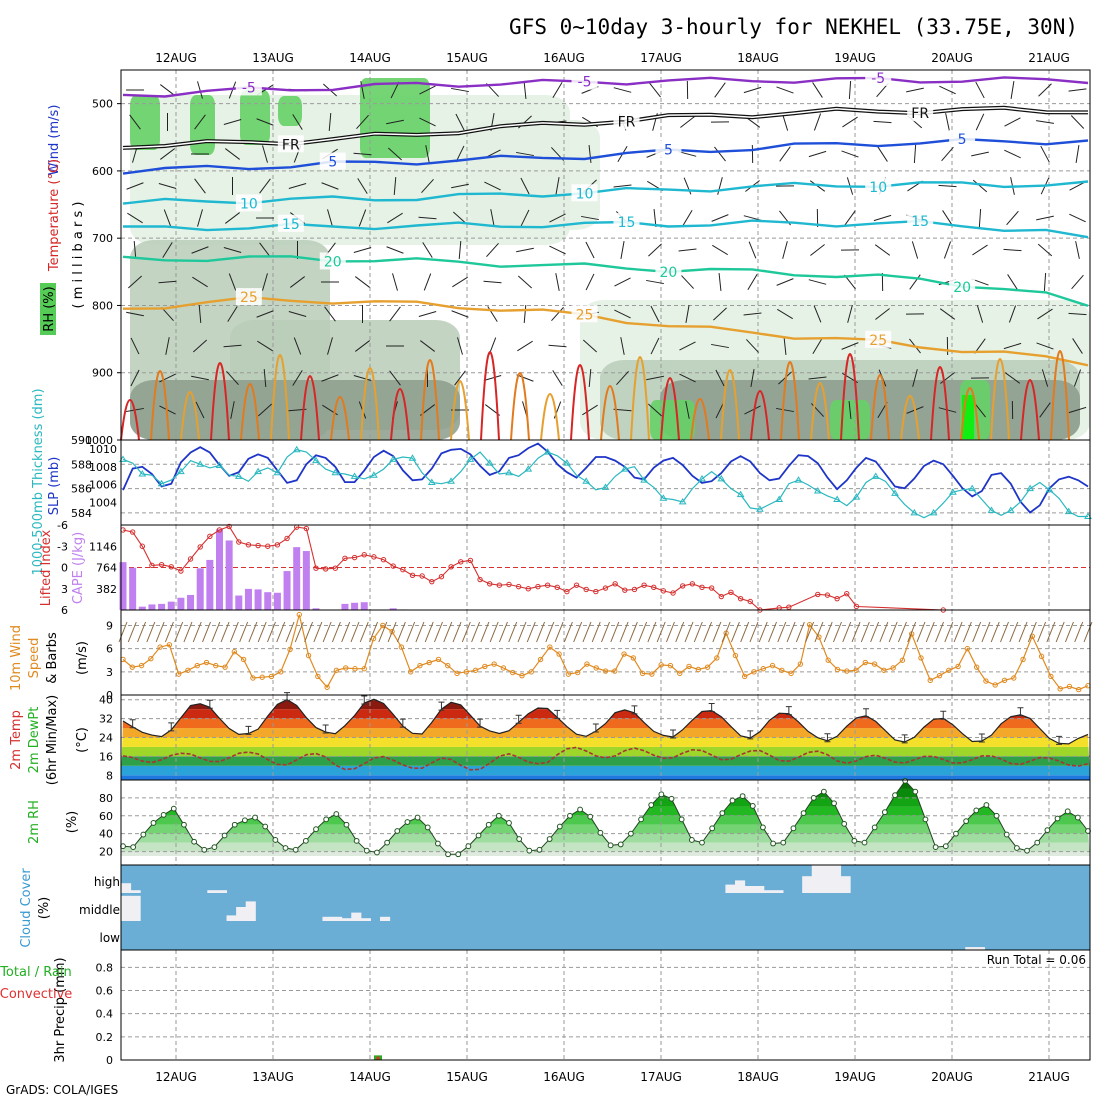 This screenshot has height=1100, width=1100. I want to click on isotherm-label: -5, so click(249, 88).